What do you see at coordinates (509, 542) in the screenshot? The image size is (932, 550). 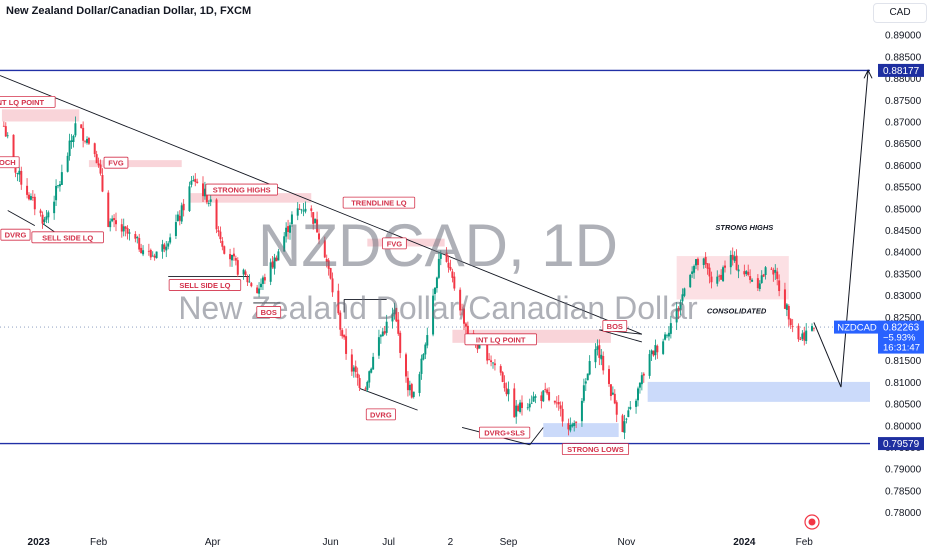 I see `time-tick-label: Sep` at bounding box center [509, 542].